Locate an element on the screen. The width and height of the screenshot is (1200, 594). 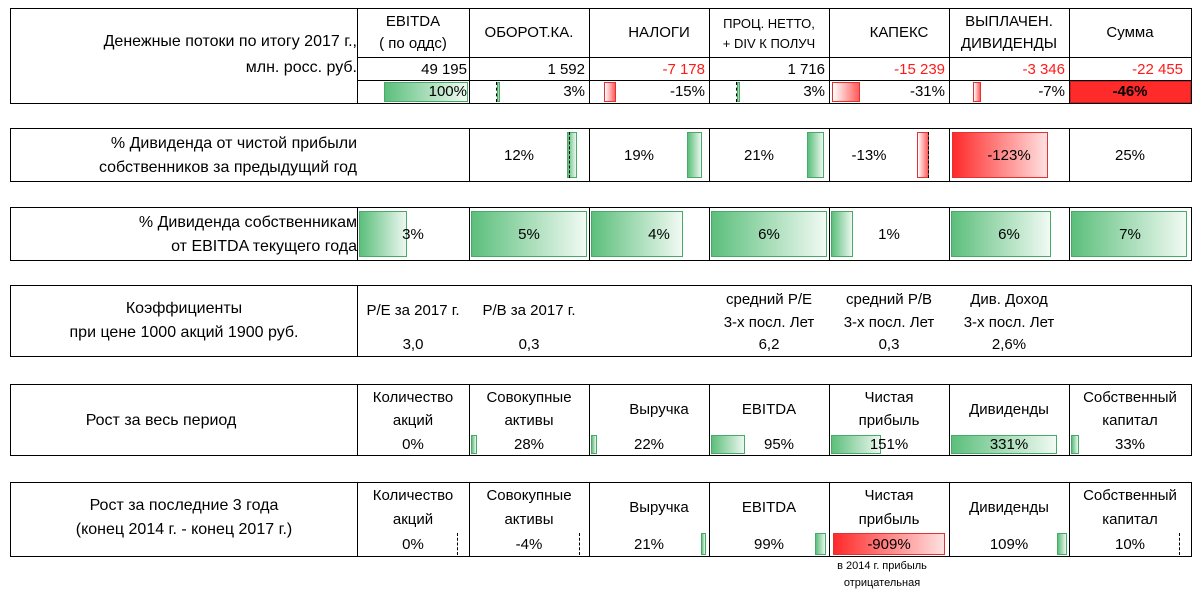
ratios-label-line2: при цене 1000 акций 1900 руб. is located at coordinates (184, 332).